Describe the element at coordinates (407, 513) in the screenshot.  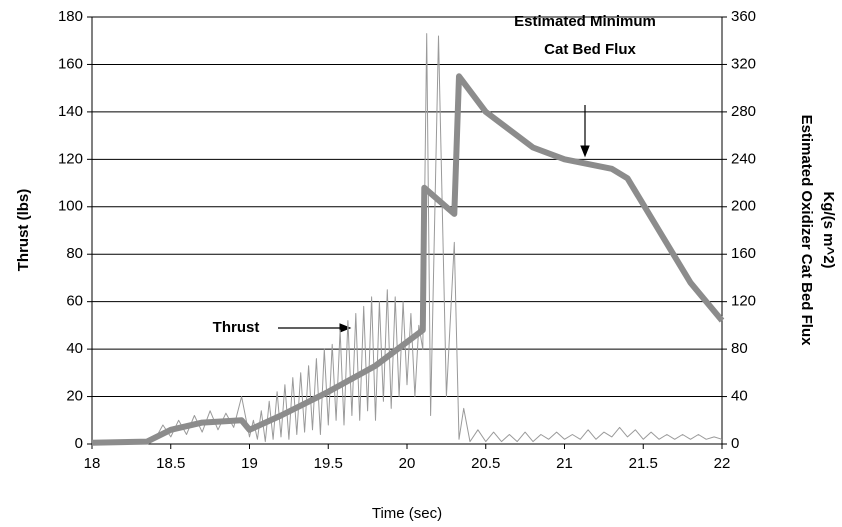
I see `x-axis-label: Time (sec)` at that location.